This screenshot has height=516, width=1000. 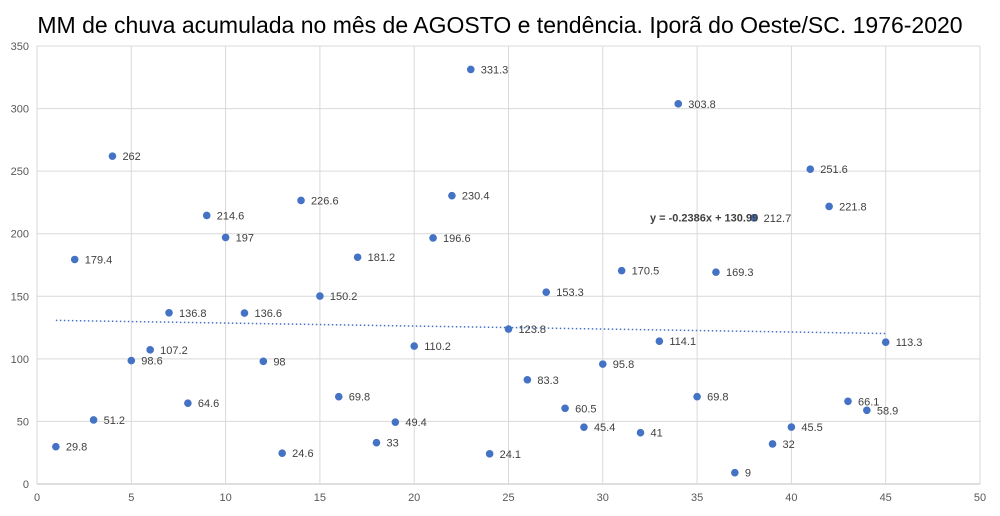 What do you see at coordinates (811, 428) in the screenshot?
I see `data-label: 45.5` at bounding box center [811, 428].